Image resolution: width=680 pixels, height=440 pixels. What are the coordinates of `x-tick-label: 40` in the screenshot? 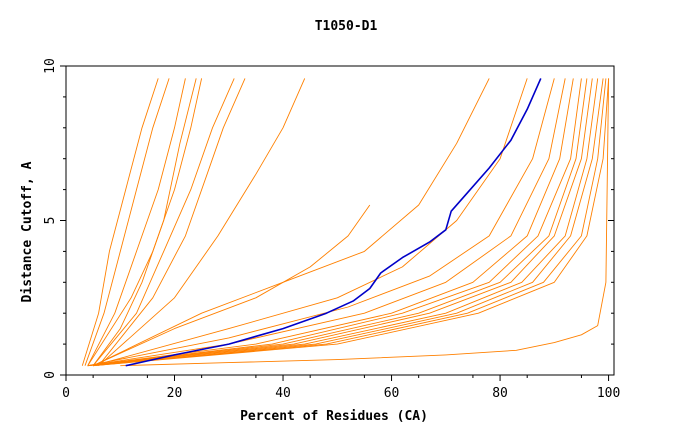 It's located at (283, 393).